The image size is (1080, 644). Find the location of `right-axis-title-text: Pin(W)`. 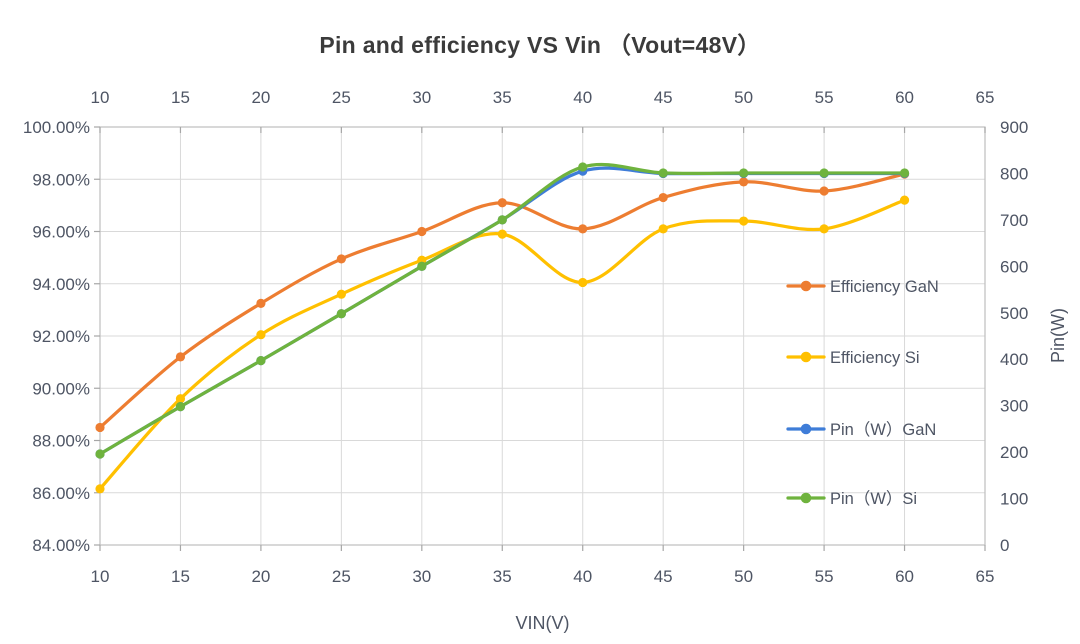

right-axis-title-text: Pin(W) is located at coordinates (1057, 335).